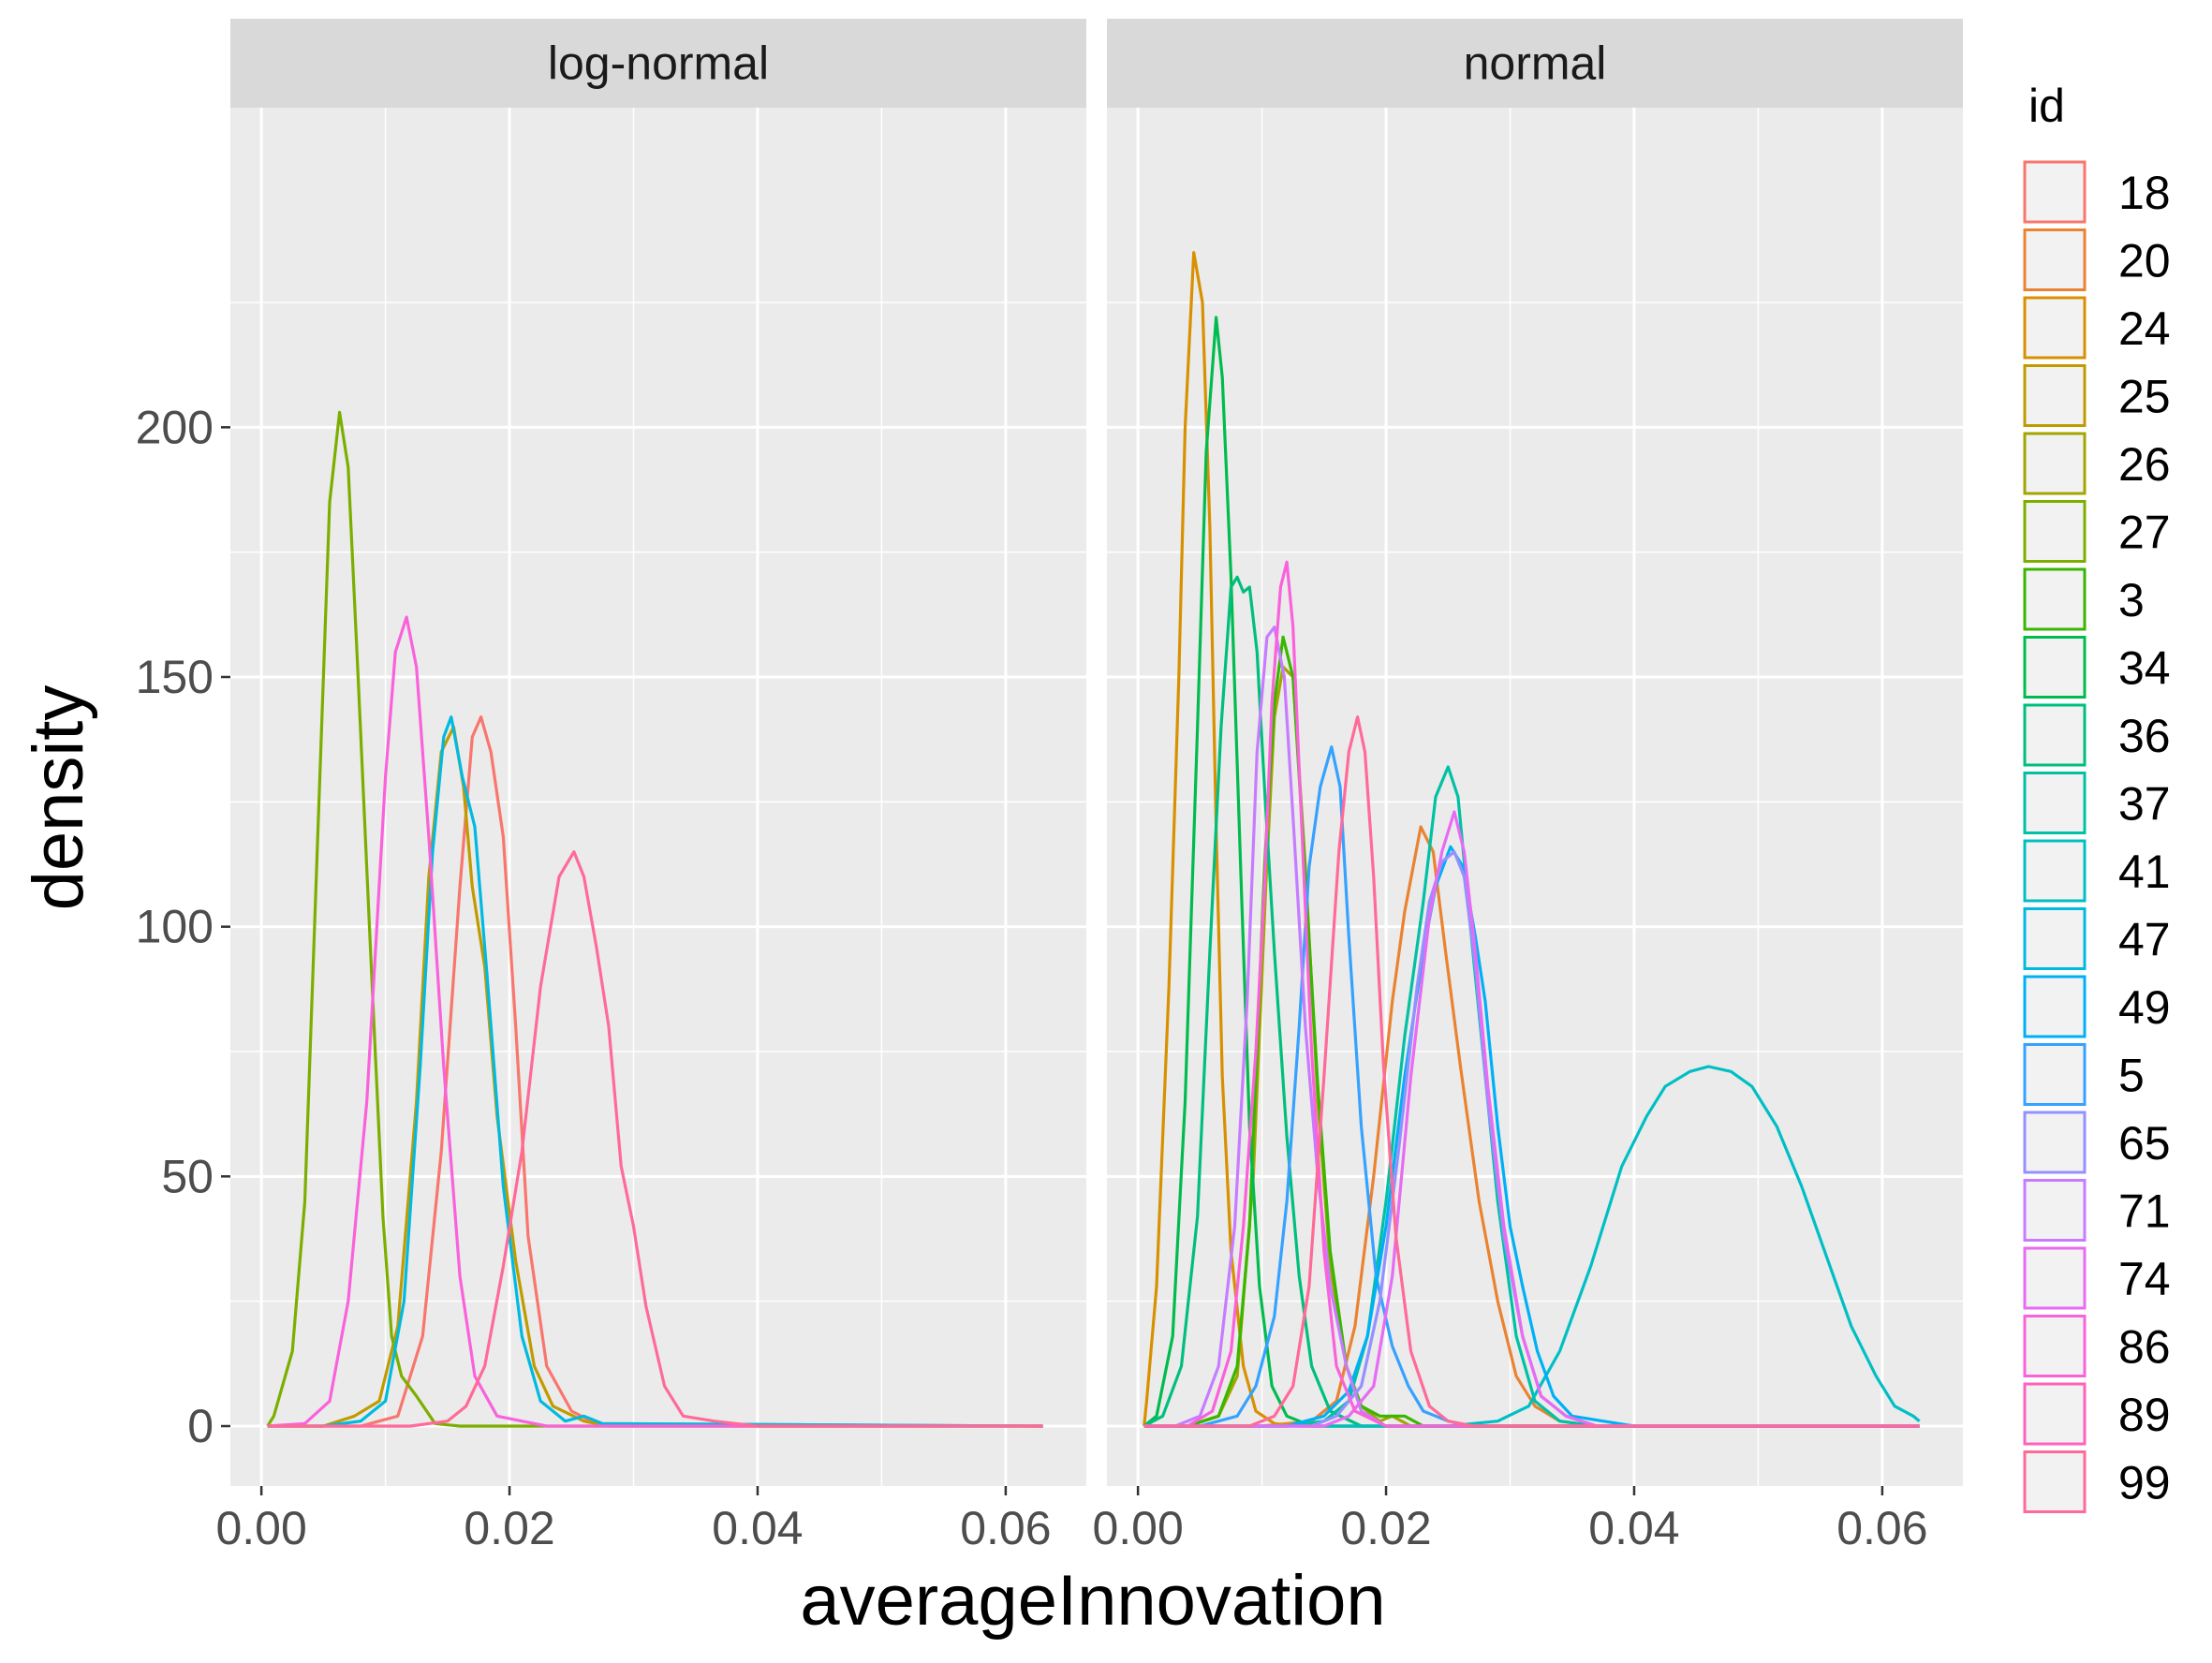 This screenshot has height=1663, width=2212. I want to click on legend-item: 34, so click(2097, 667).